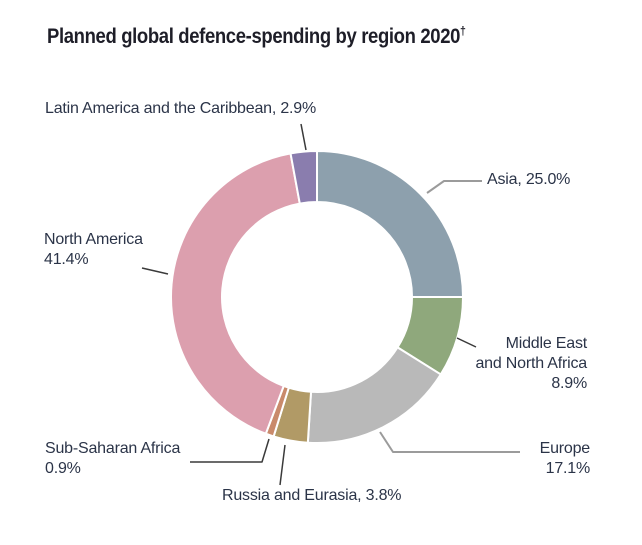 The image size is (642, 545). What do you see at coordinates (66, 259) in the screenshot?
I see `callout-north-america-value: 41.4%` at bounding box center [66, 259].